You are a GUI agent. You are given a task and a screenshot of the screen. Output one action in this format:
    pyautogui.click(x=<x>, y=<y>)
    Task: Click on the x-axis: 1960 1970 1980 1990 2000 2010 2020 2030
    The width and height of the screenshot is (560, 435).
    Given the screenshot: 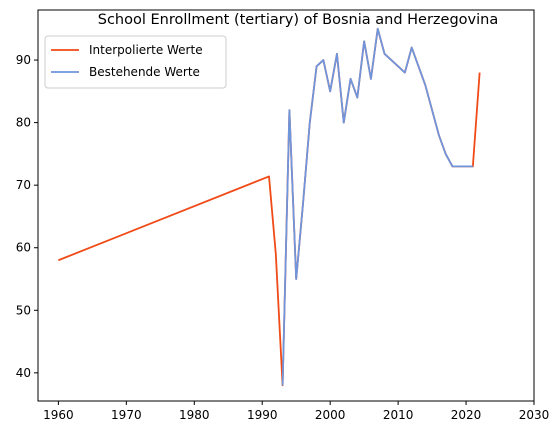 What is the action you would take?
    pyautogui.click(x=296, y=411)
    